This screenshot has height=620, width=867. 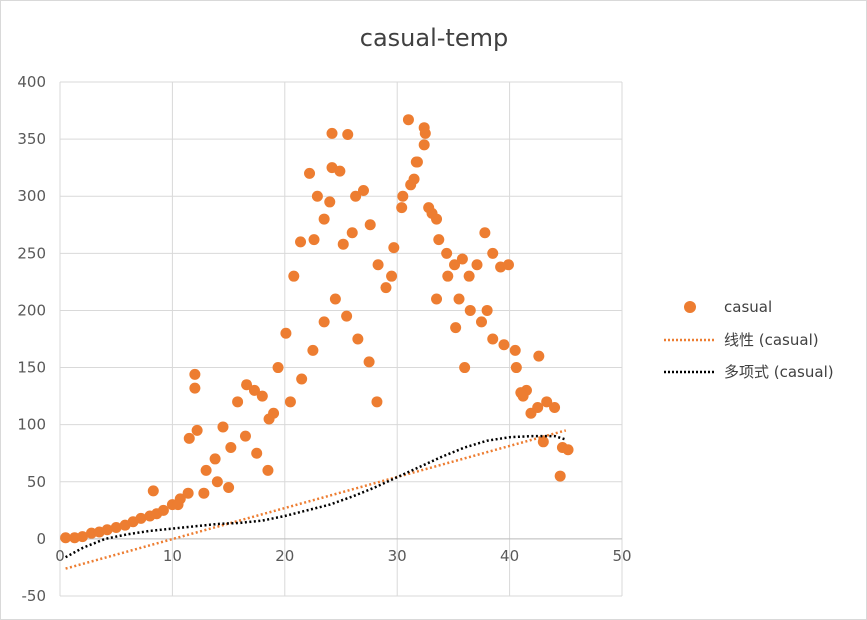 What do you see at coordinates (31, 82) in the screenshot?
I see `y-tick-label: 400` at bounding box center [31, 82].